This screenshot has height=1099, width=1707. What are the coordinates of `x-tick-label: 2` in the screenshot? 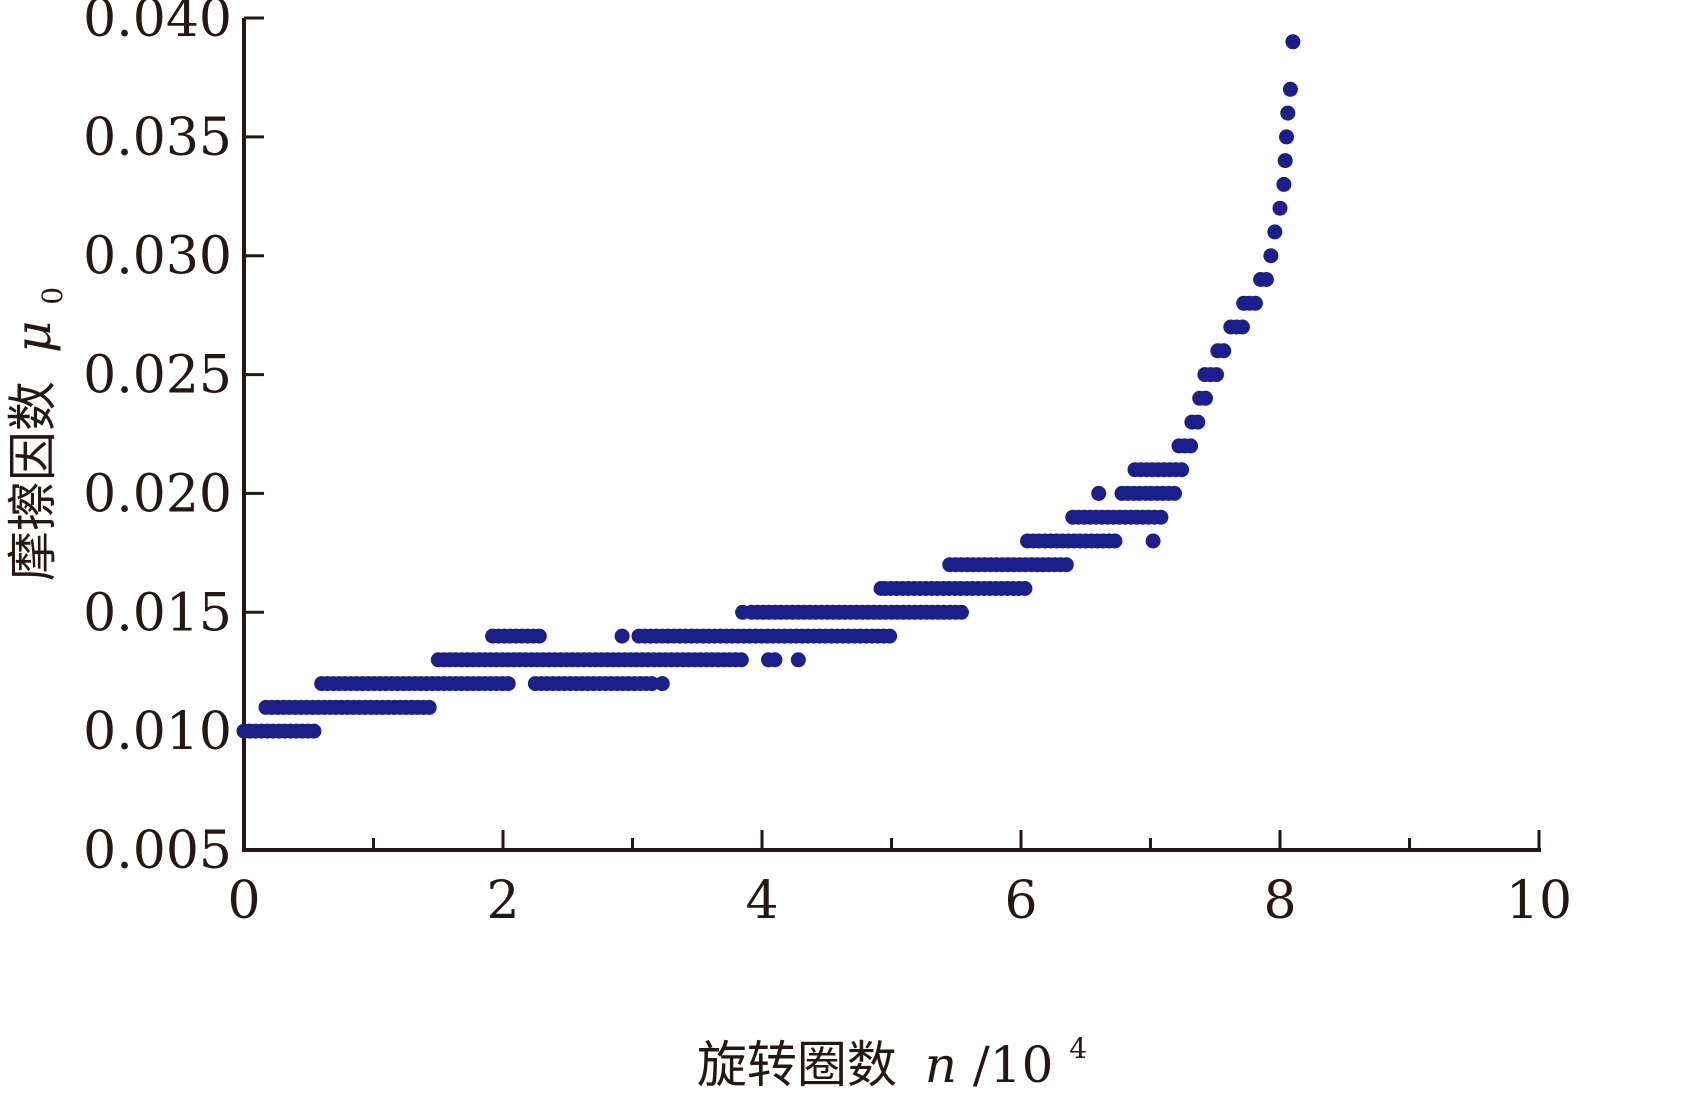 It's located at (502, 901).